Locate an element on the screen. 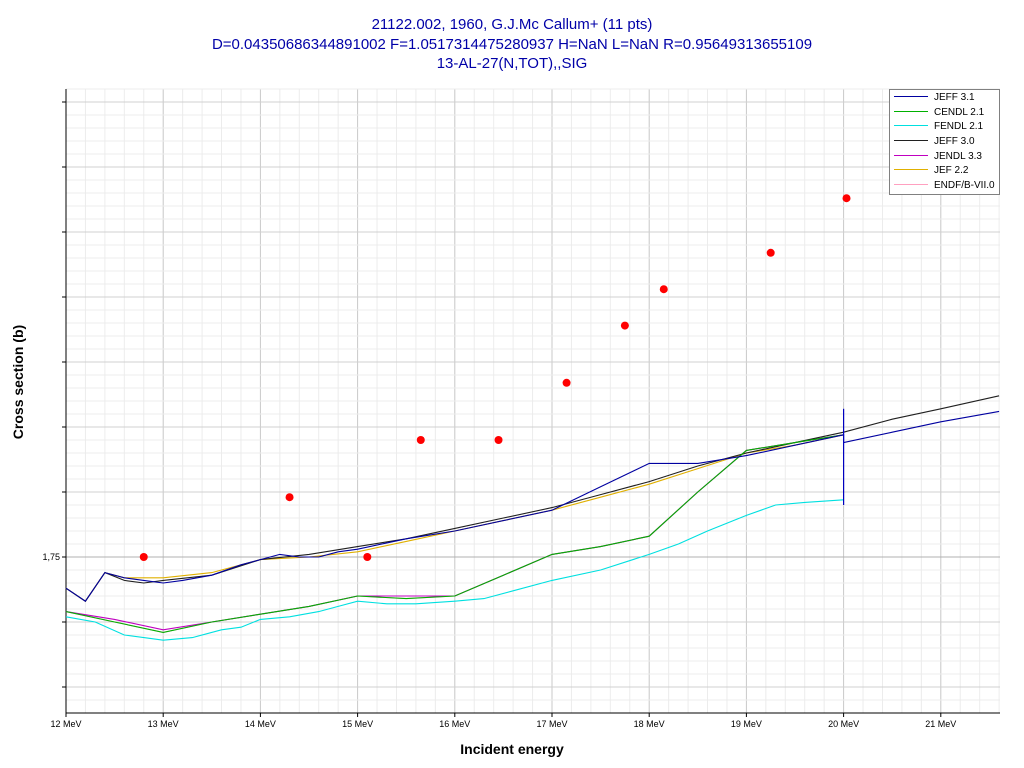 The height and width of the screenshot is (768, 1024). x-tick-label: 13 MeV is located at coordinates (163, 724).